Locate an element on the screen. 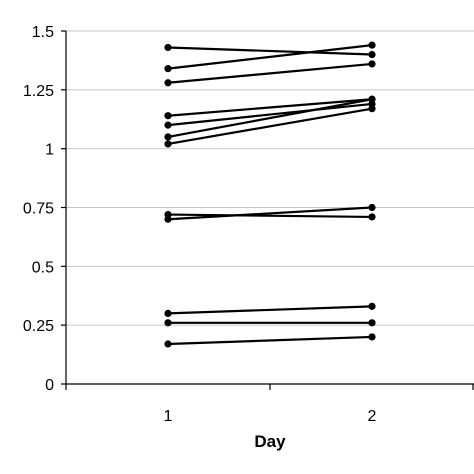 This screenshot has width=474, height=474. y-tick-label: 0 is located at coordinates (49, 385).